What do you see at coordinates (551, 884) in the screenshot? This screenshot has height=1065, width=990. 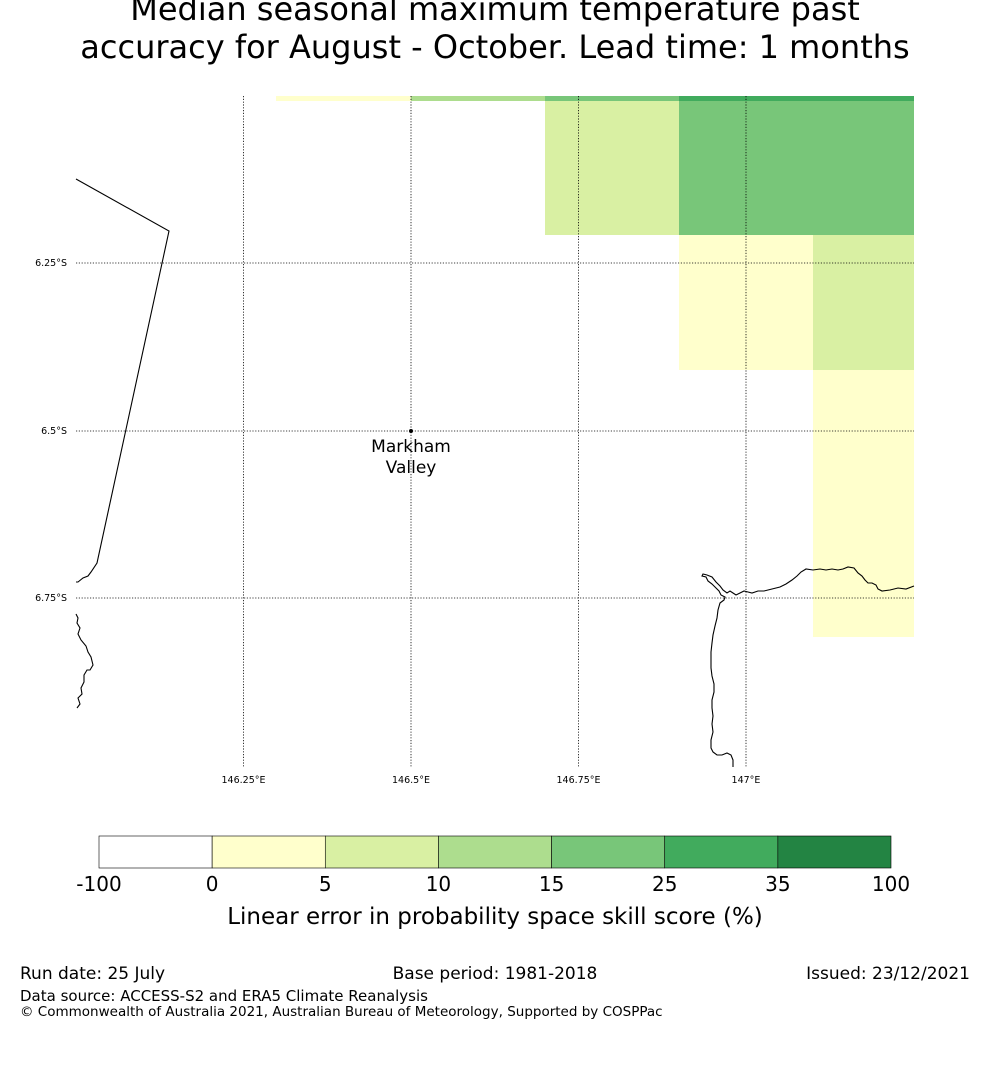 I see `colorbar-tick-label: 15` at bounding box center [551, 884].